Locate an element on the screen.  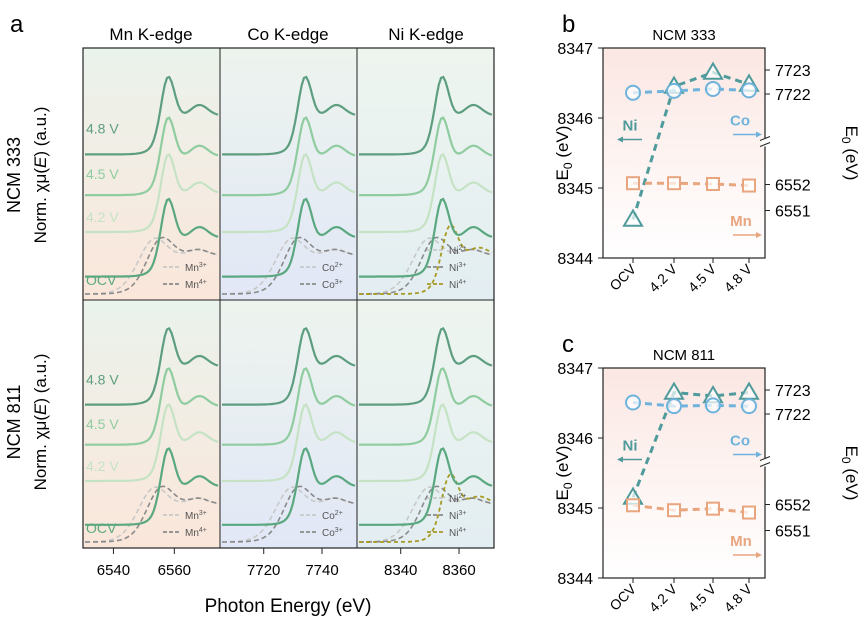
spectrum-4p8v is located at coordinates (426, 115).